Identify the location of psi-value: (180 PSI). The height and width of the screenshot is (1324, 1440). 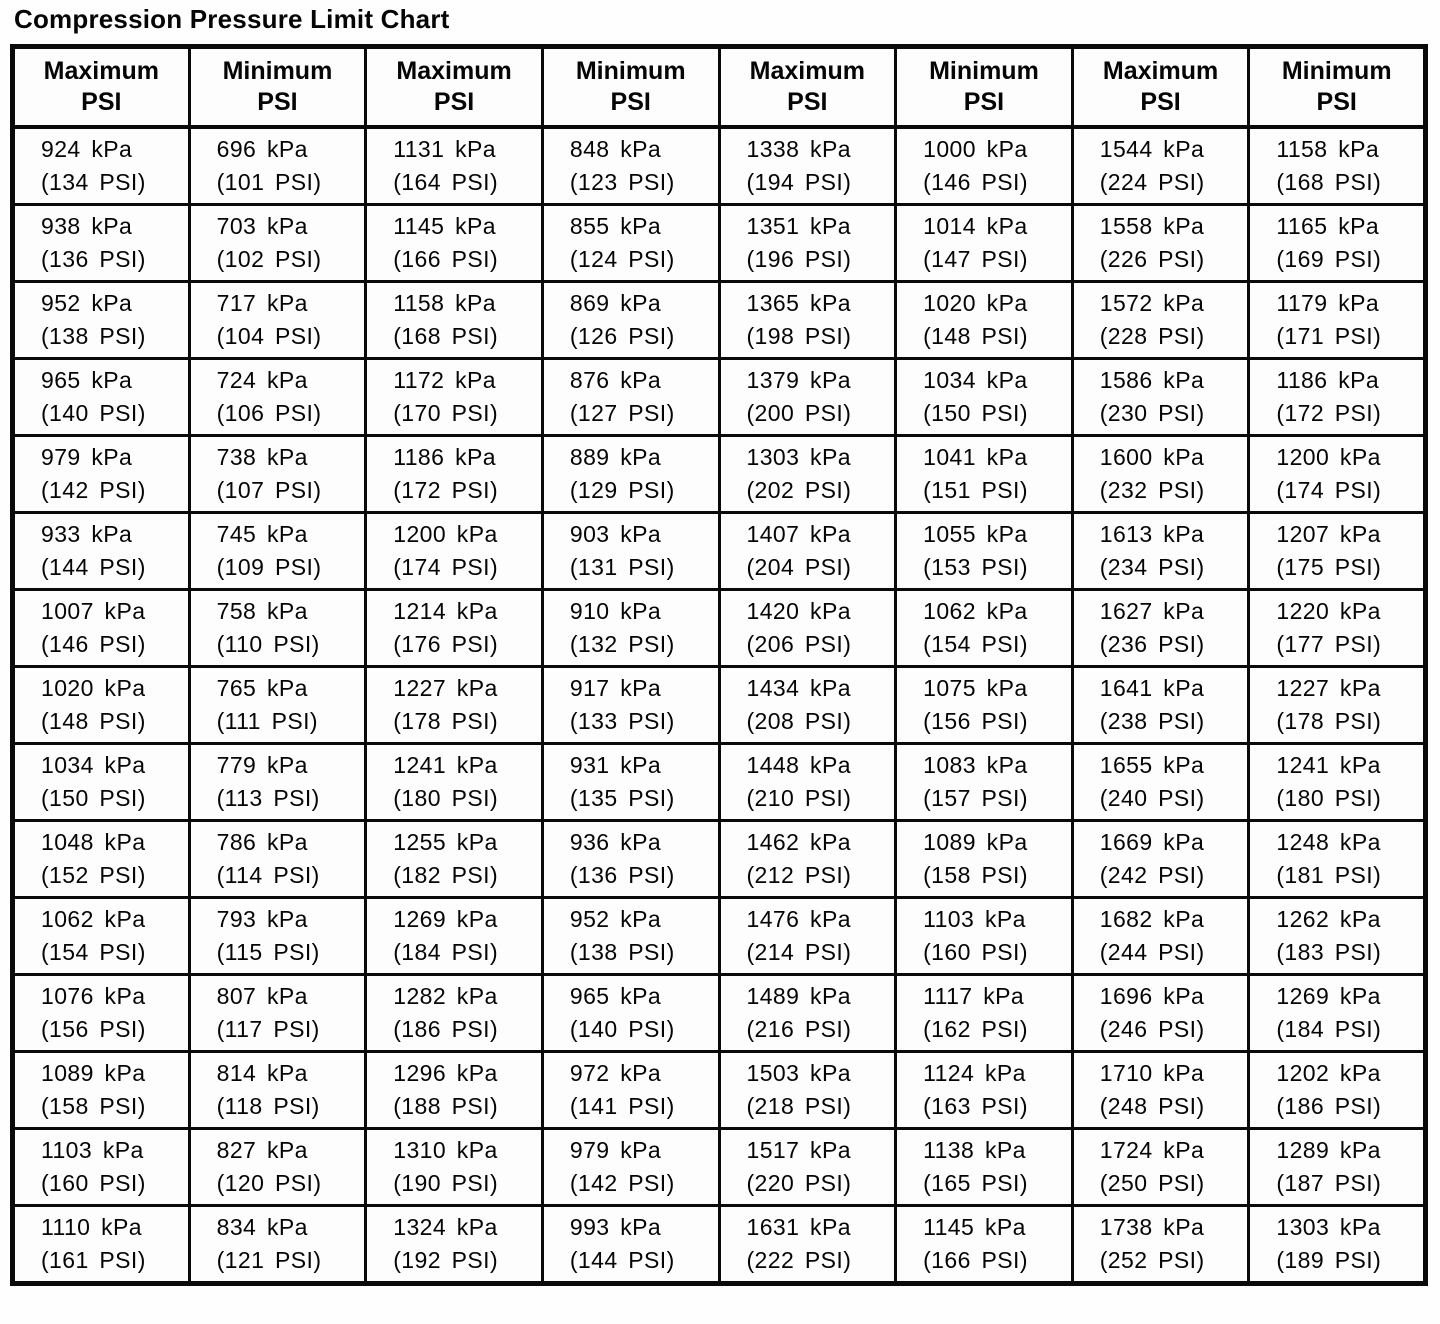
(446, 797).